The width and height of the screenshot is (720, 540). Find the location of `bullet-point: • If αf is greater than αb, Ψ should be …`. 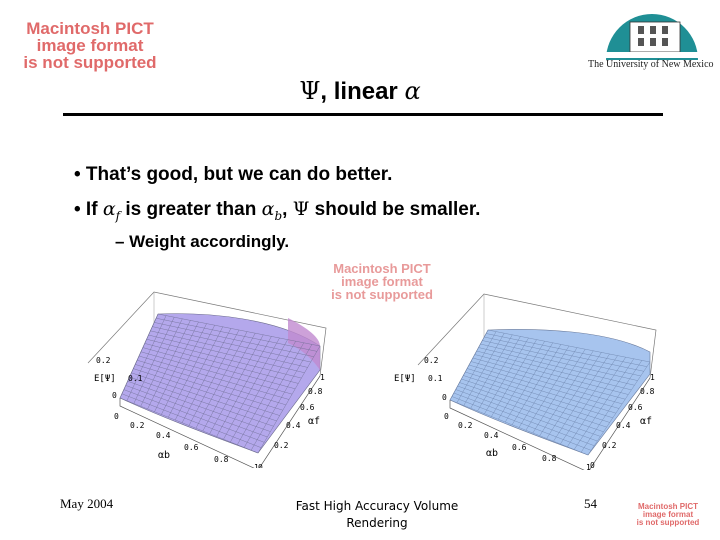

bullet-point: • If αf is greater than αb, Ψ should be … is located at coordinates (277, 210).